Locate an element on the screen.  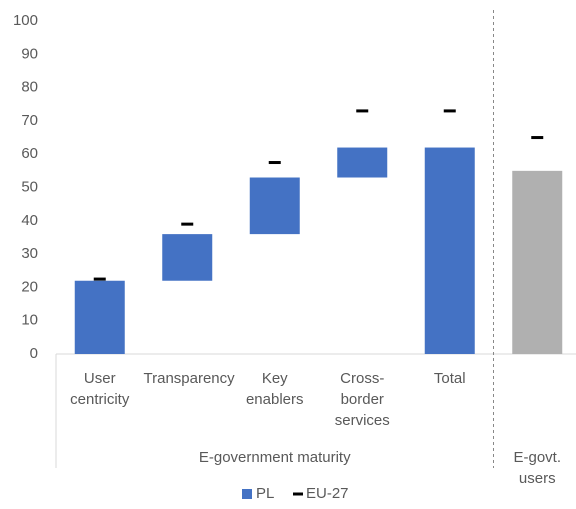
group-label: E-govt. users is located at coordinates (537, 468).